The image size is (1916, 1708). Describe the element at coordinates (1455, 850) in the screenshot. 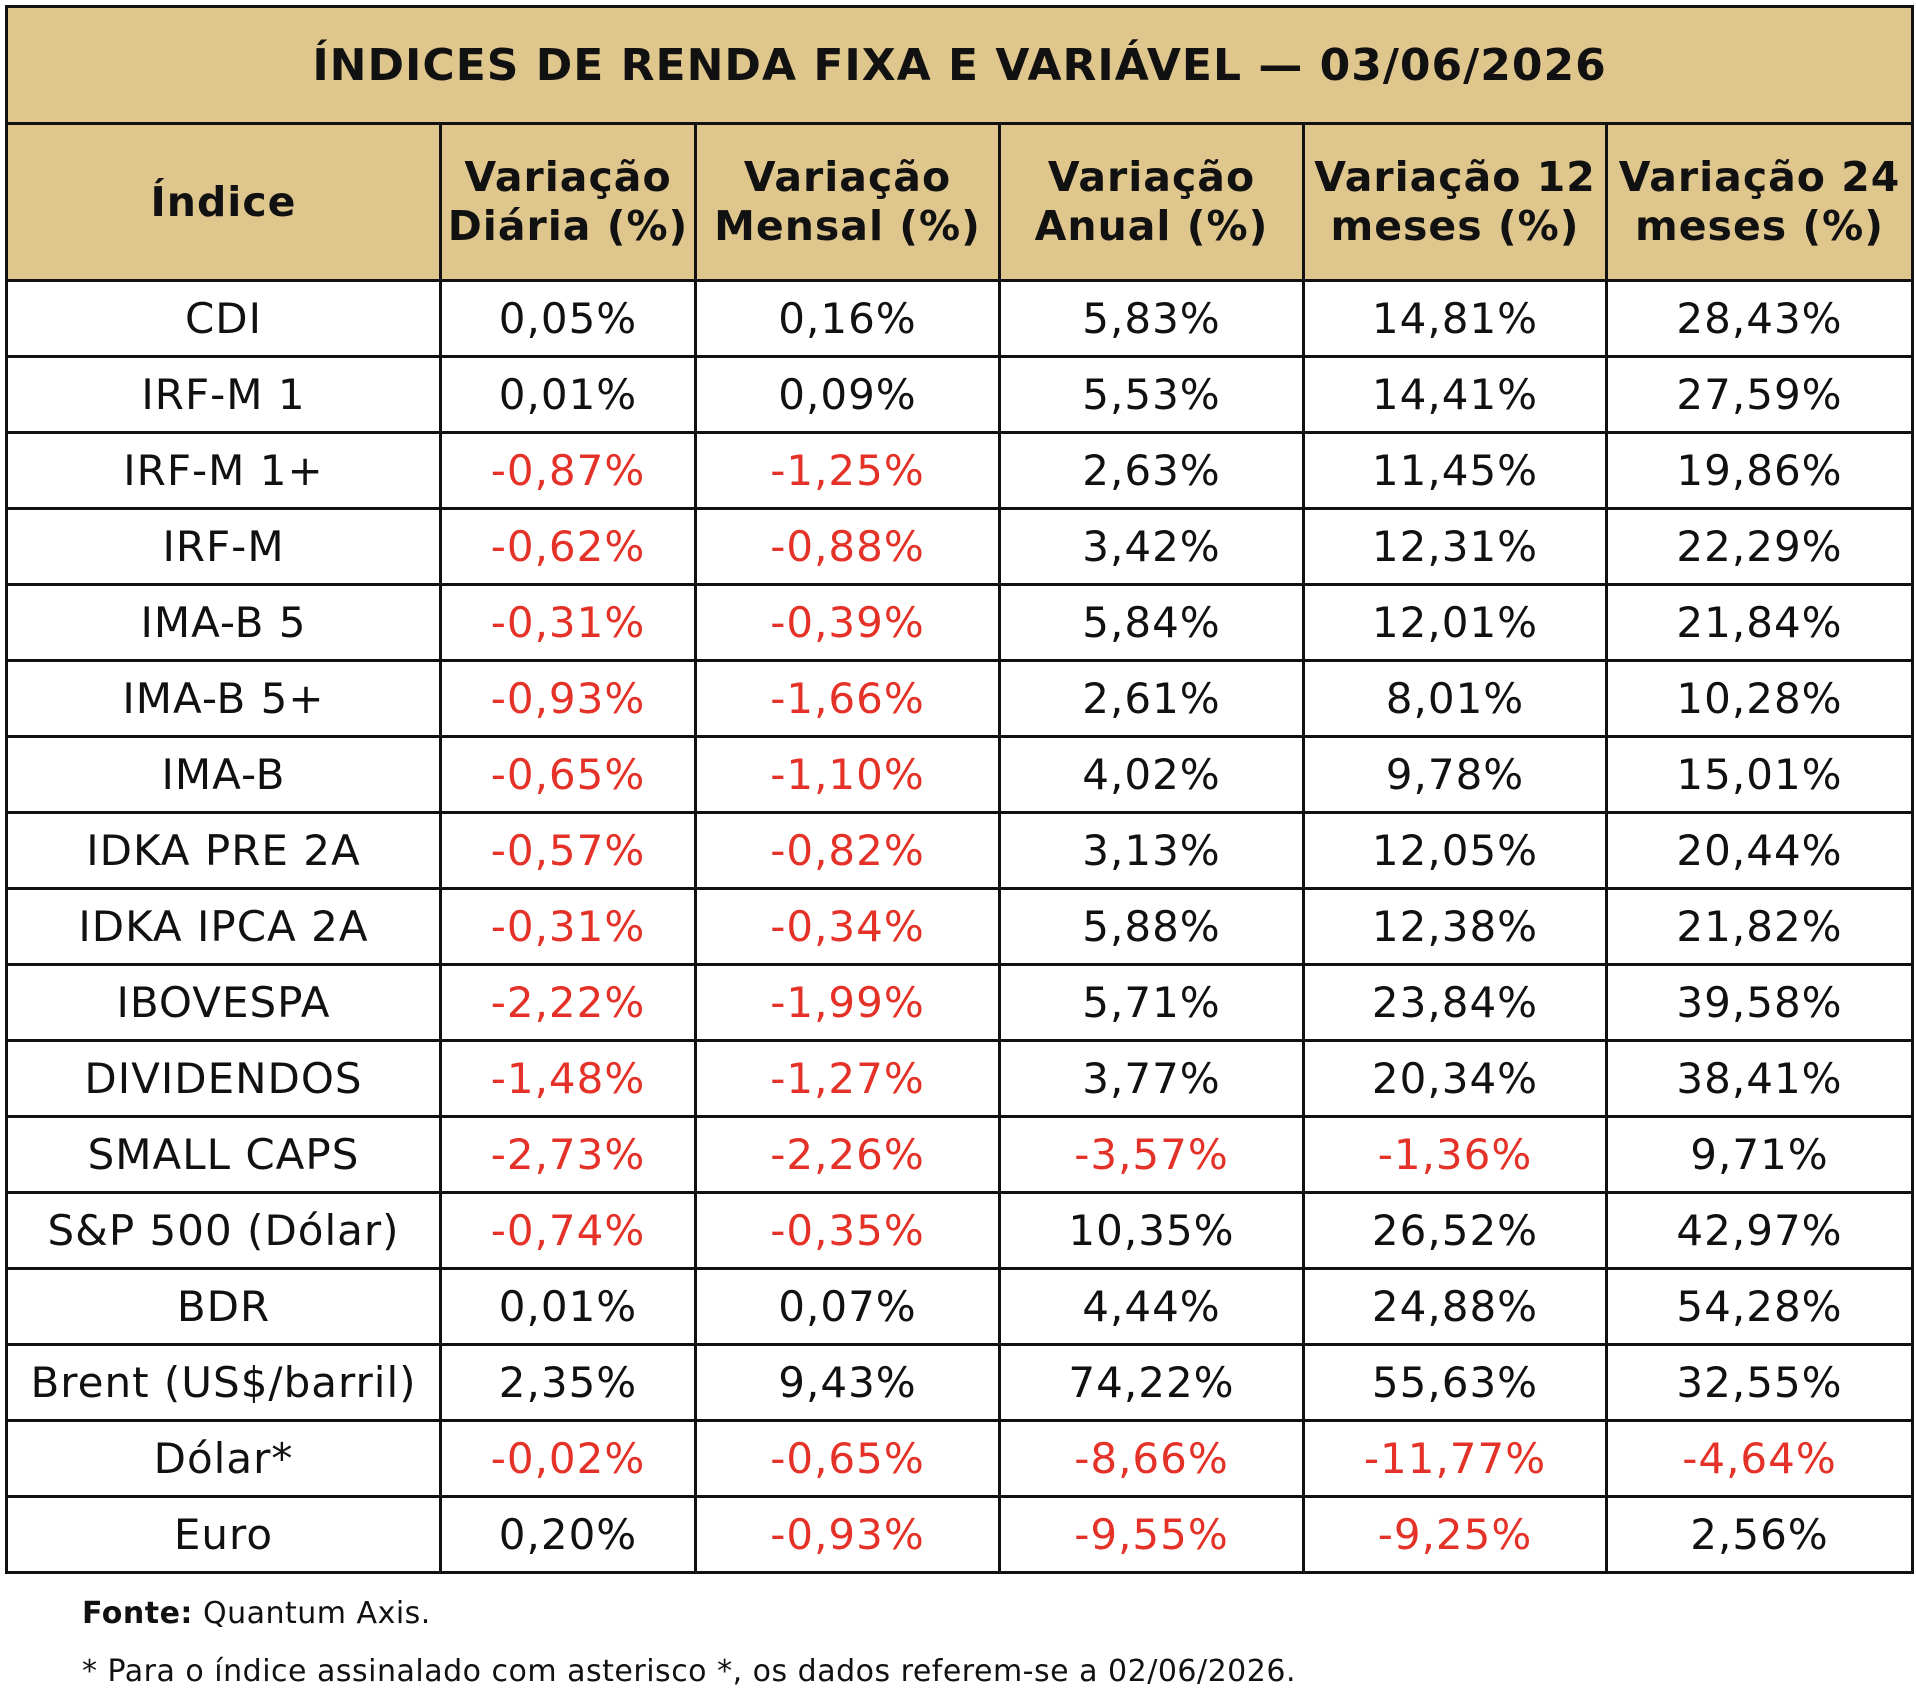

I see `value-cell: 12,05%` at that location.